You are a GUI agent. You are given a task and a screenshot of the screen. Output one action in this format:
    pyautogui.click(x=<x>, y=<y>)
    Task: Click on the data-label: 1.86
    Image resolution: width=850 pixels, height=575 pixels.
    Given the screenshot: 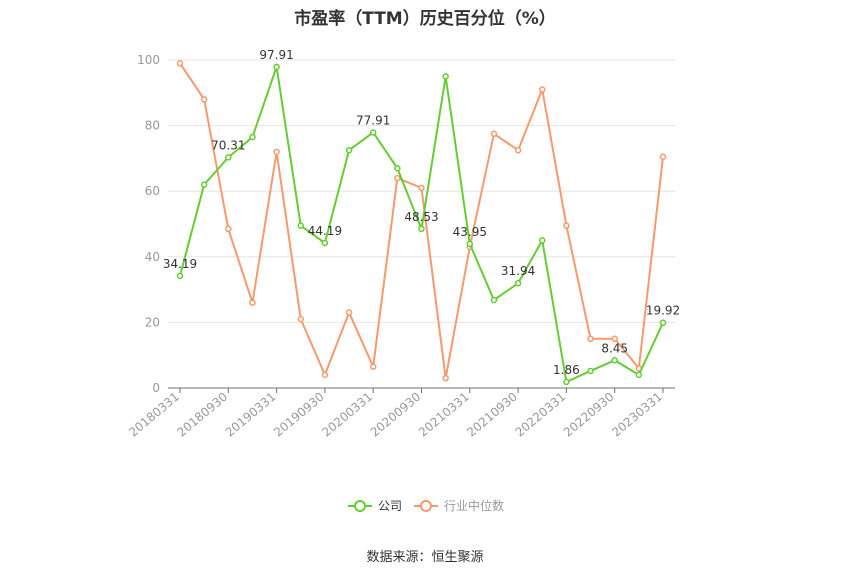 What is the action you would take?
    pyautogui.click(x=566, y=370)
    